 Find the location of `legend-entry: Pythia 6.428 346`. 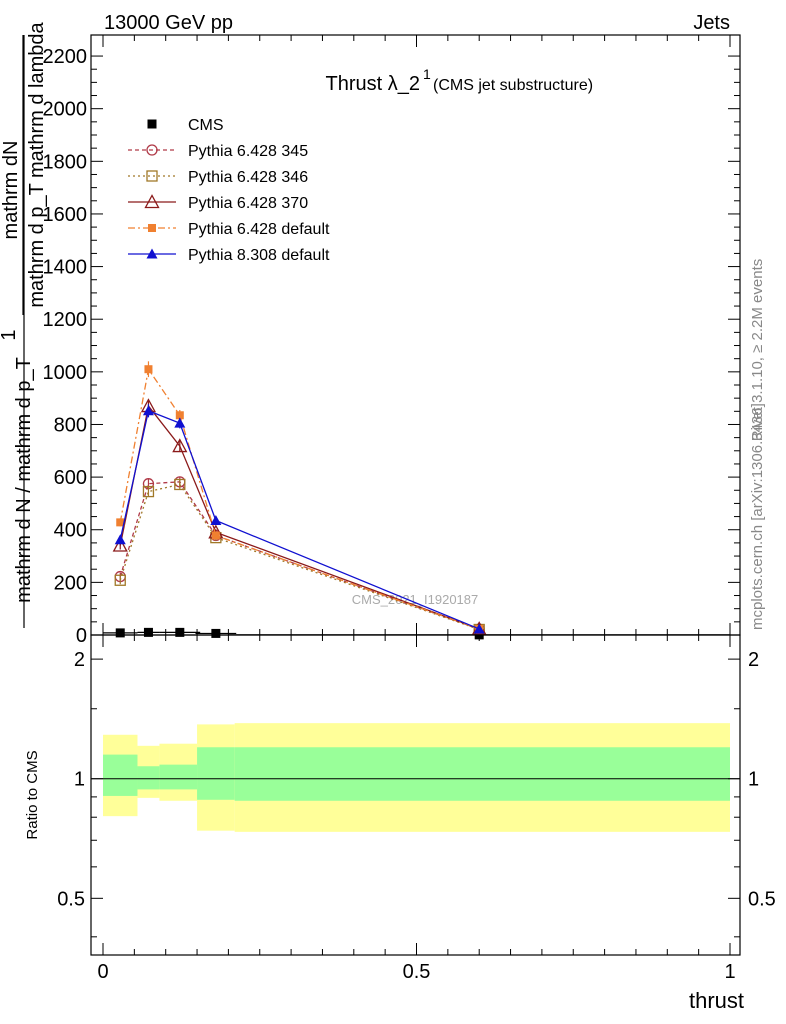

legend-entry: Pythia 6.428 346 is located at coordinates (218, 177).